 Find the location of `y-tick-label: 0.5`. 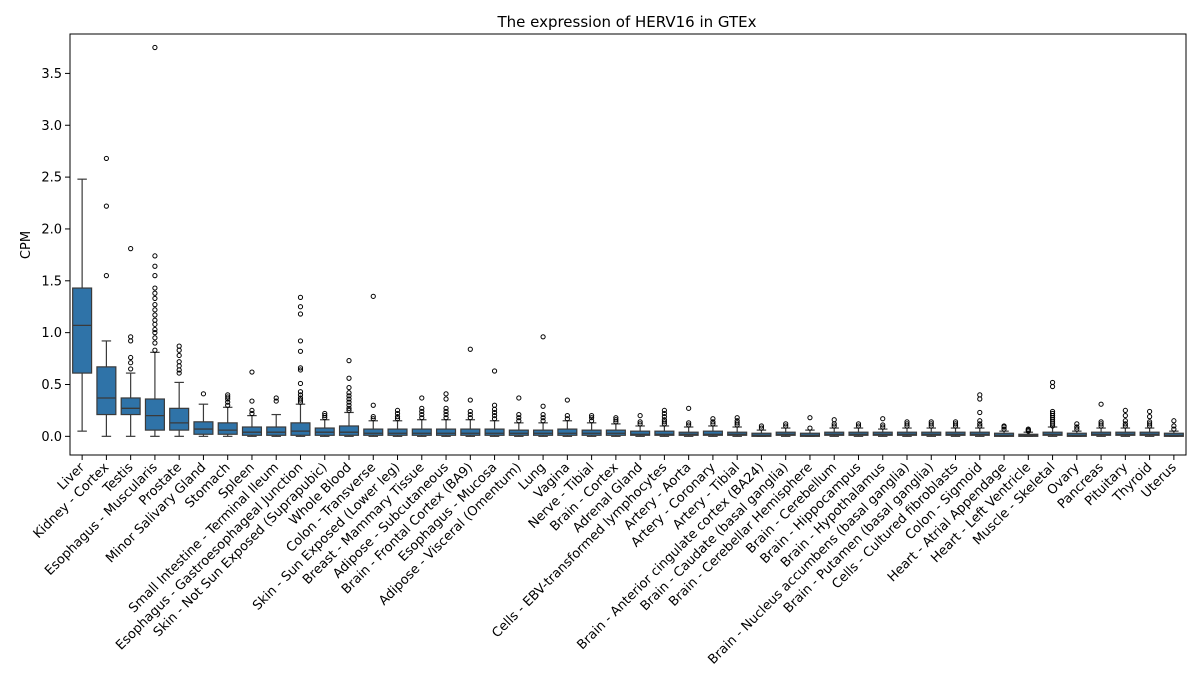

y-tick-label: 0.5 is located at coordinates (51, 385).